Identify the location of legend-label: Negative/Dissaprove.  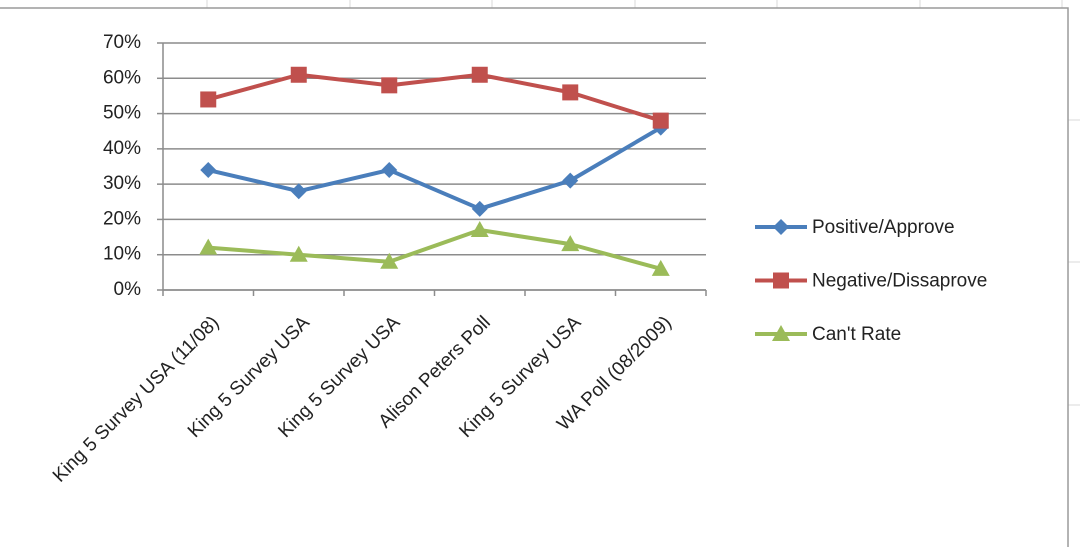
(899, 281).